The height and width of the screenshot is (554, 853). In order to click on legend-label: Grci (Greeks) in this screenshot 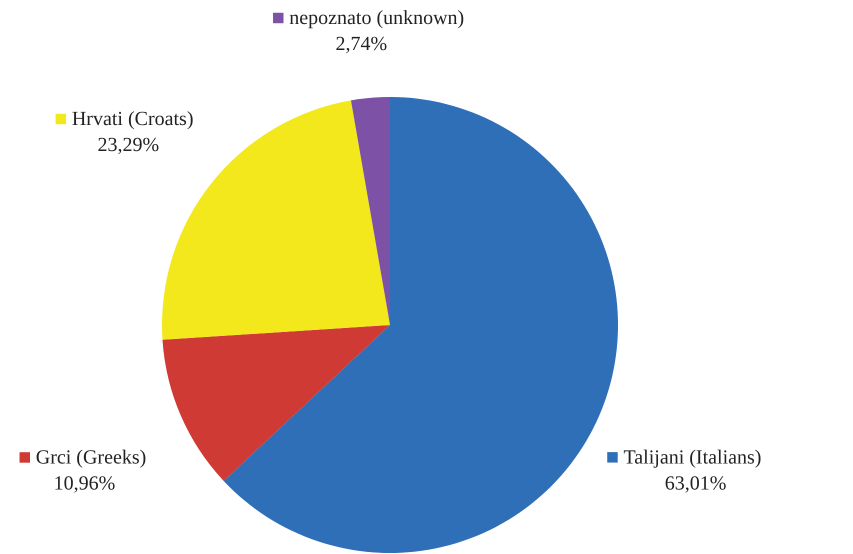, I will do `click(91, 457)`.